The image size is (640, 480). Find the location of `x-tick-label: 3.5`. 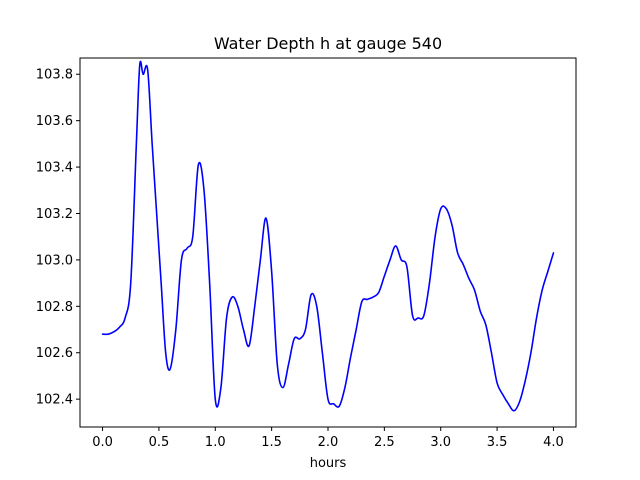

x-tick-label: 3.5 is located at coordinates (497, 442).